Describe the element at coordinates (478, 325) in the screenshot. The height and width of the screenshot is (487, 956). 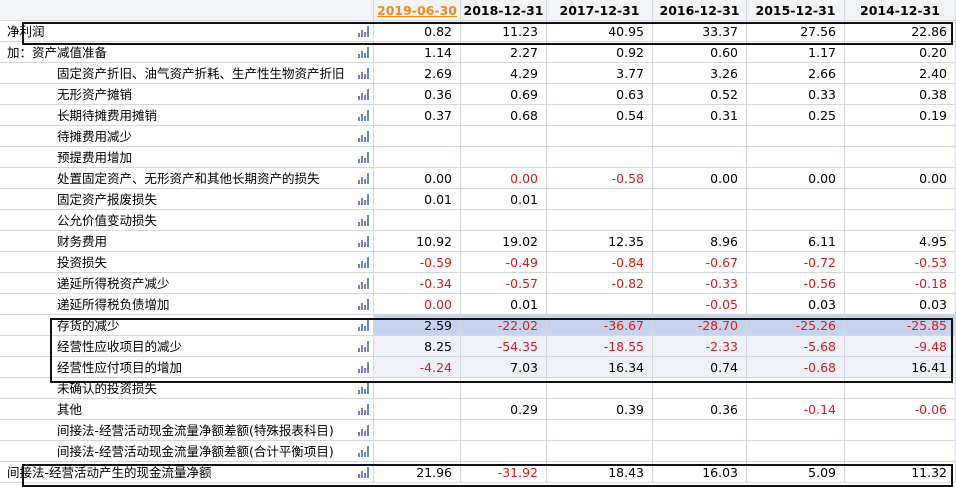
I see `table-row: 存货的减少 2.59 -22.02 -36.67 -28.70 -25.26 -25.85` at that location.